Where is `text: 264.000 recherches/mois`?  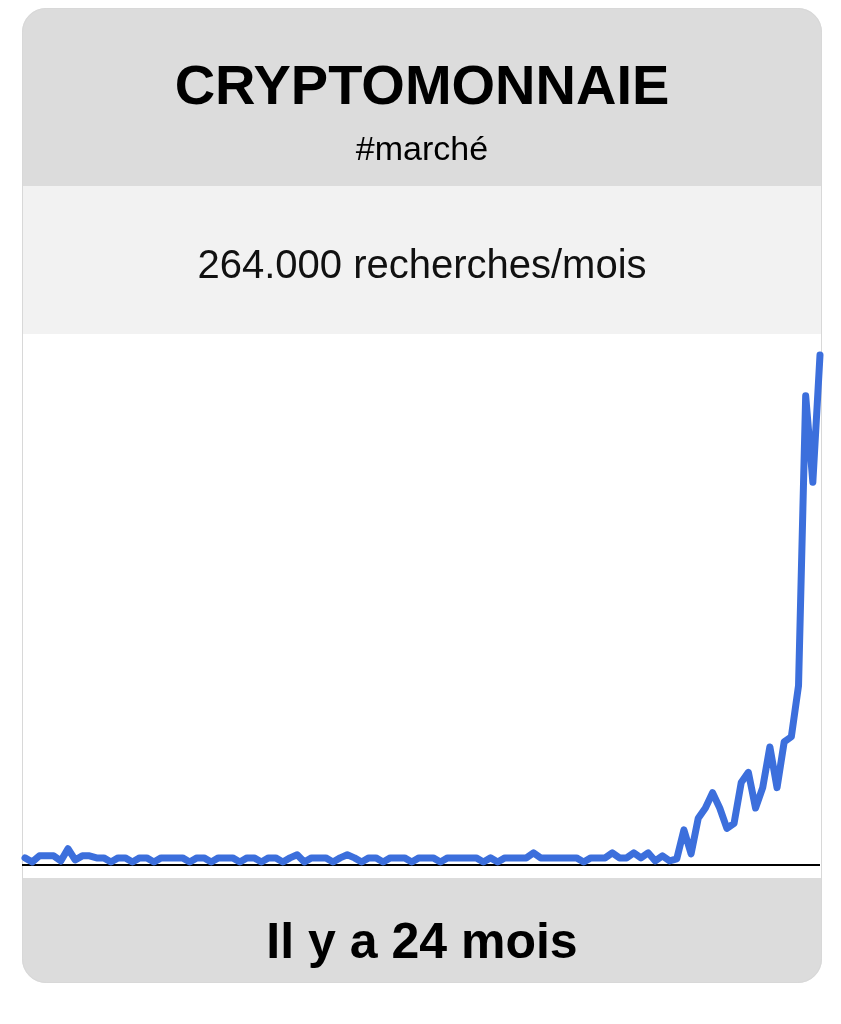
text: 264.000 recherches/mois is located at coordinates (422, 264).